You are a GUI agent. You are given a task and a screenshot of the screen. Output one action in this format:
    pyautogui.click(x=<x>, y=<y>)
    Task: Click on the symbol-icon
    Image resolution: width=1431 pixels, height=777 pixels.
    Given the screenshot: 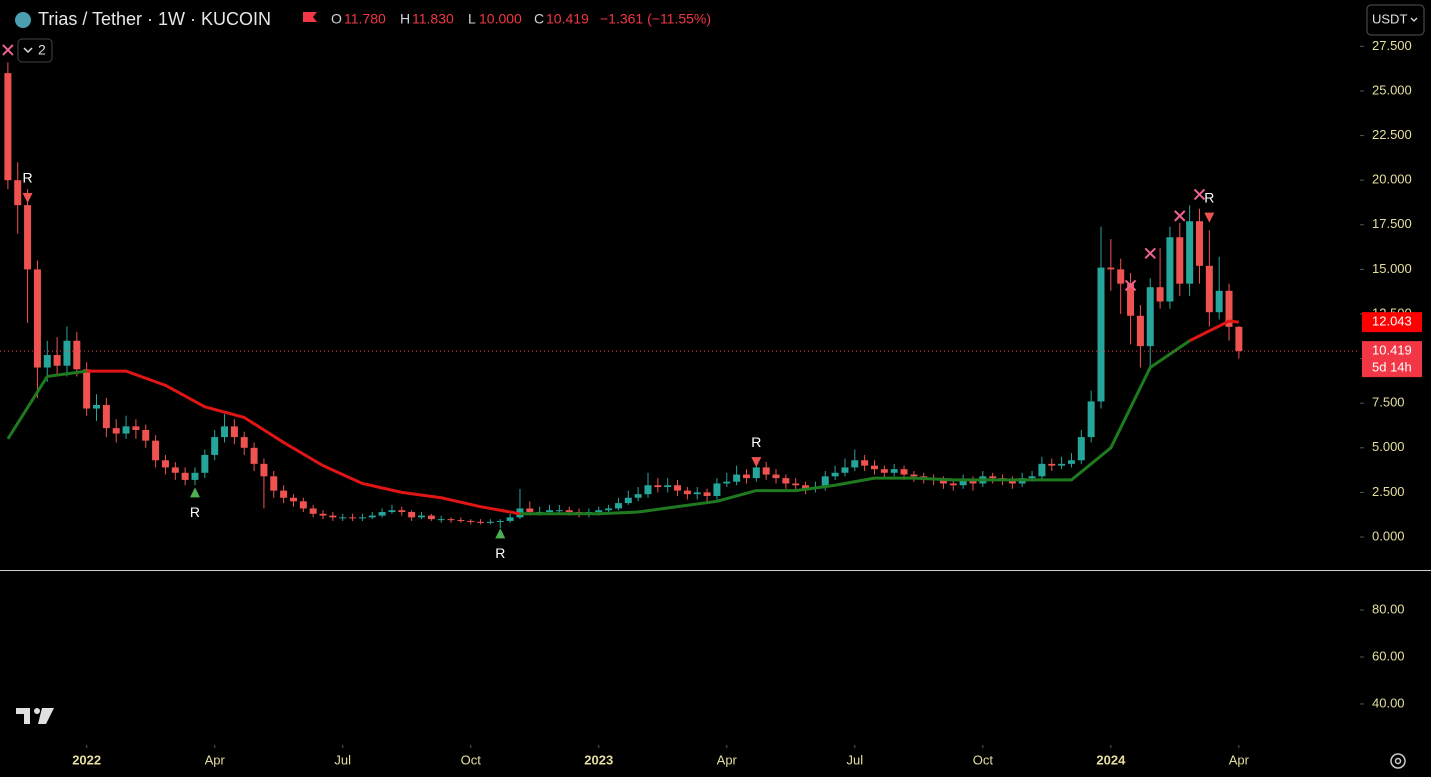 What is the action you would take?
    pyautogui.click(x=23, y=20)
    